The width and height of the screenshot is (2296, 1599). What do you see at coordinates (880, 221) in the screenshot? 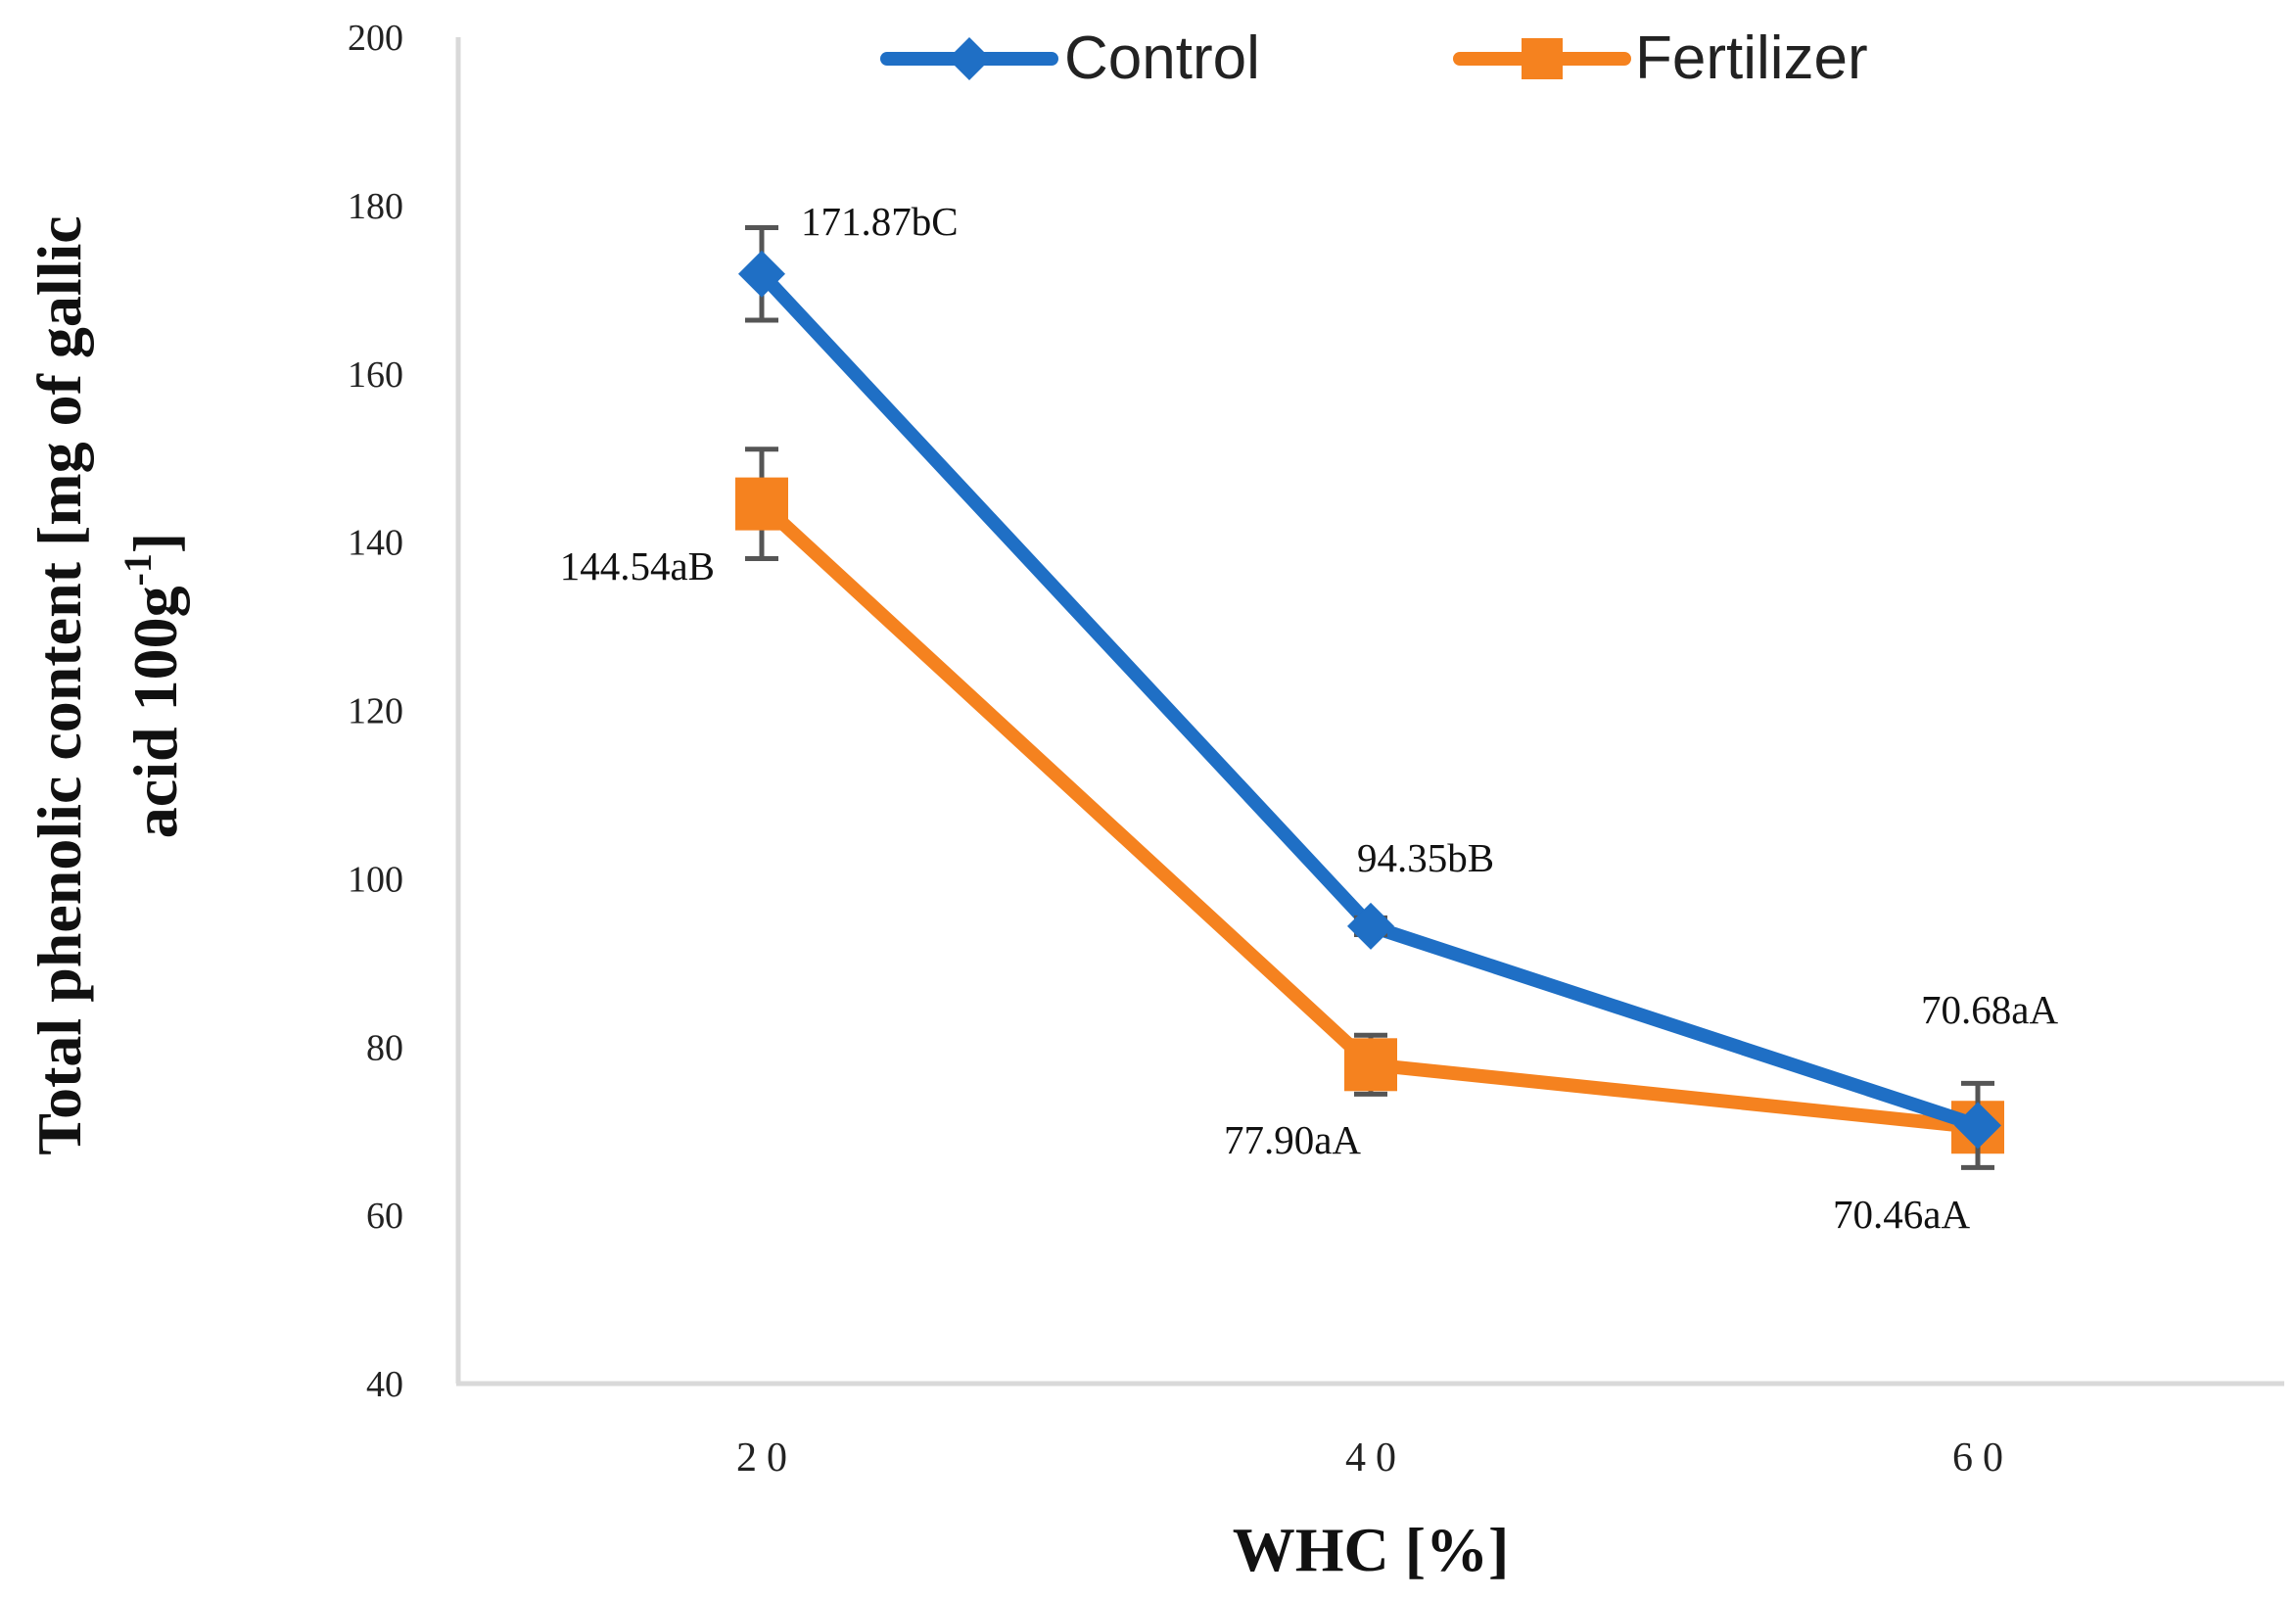
I see `control-data-label: 171.87bC` at bounding box center [880, 221].